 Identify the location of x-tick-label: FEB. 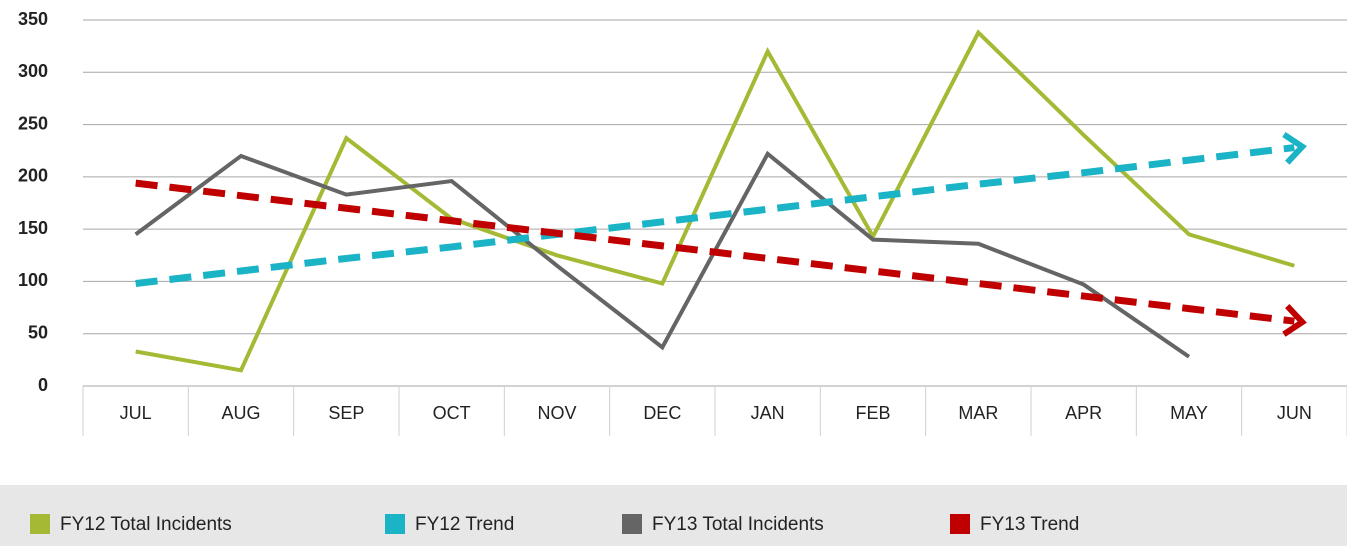
(872, 413).